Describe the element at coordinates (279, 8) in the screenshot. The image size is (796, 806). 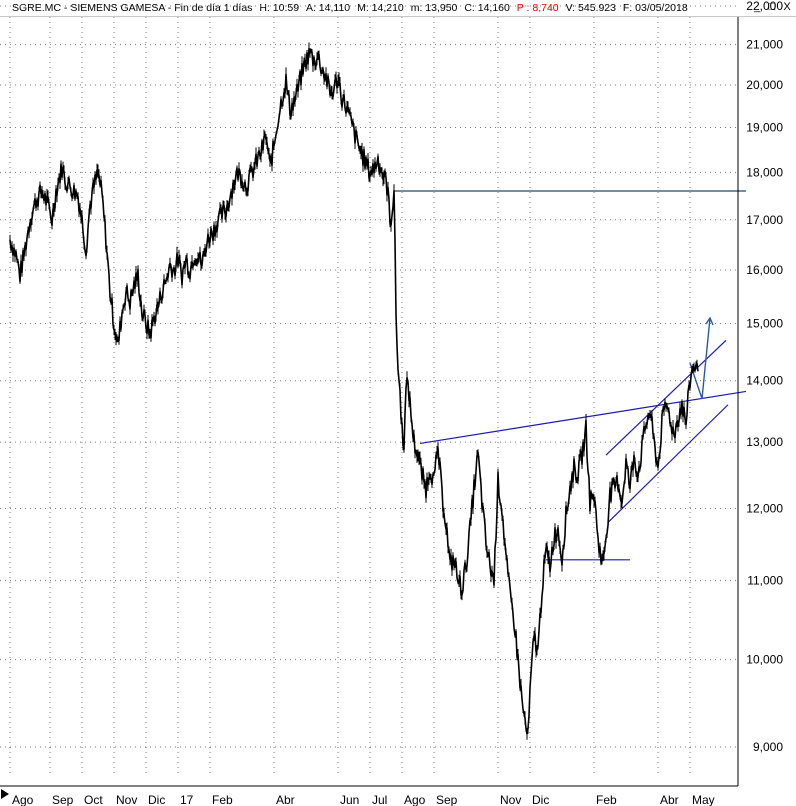
I see `high-time-label: H: 10:59` at that location.